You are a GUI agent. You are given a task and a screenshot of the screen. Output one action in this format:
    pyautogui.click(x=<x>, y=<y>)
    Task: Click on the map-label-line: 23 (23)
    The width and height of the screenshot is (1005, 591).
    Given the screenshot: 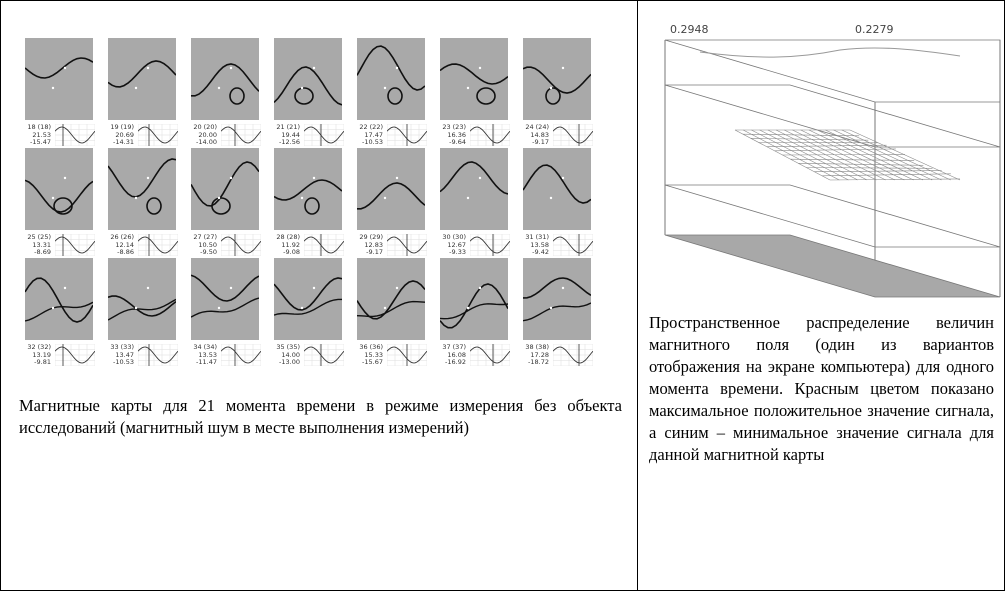 What is the action you would take?
    pyautogui.click(x=454, y=127)
    